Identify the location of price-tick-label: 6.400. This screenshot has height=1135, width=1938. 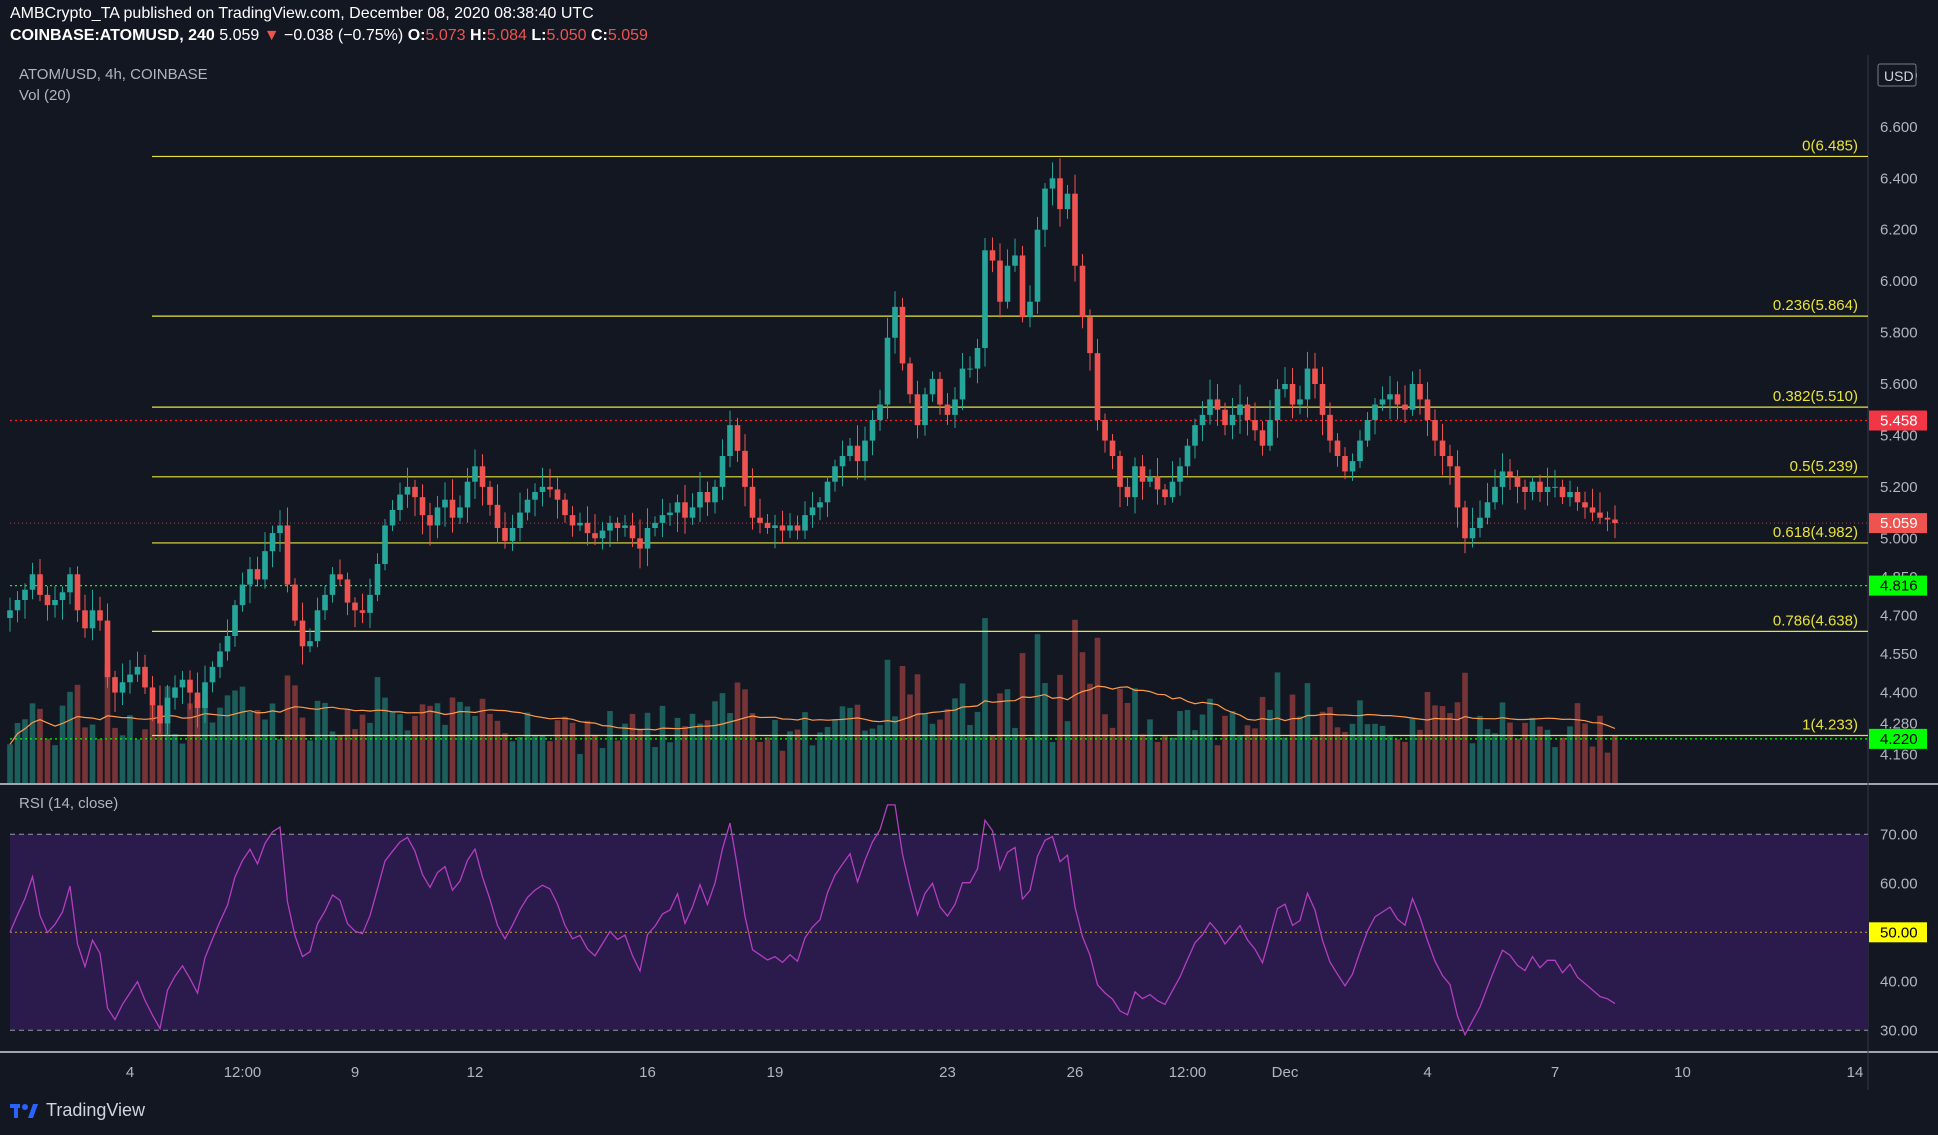
(1899, 178).